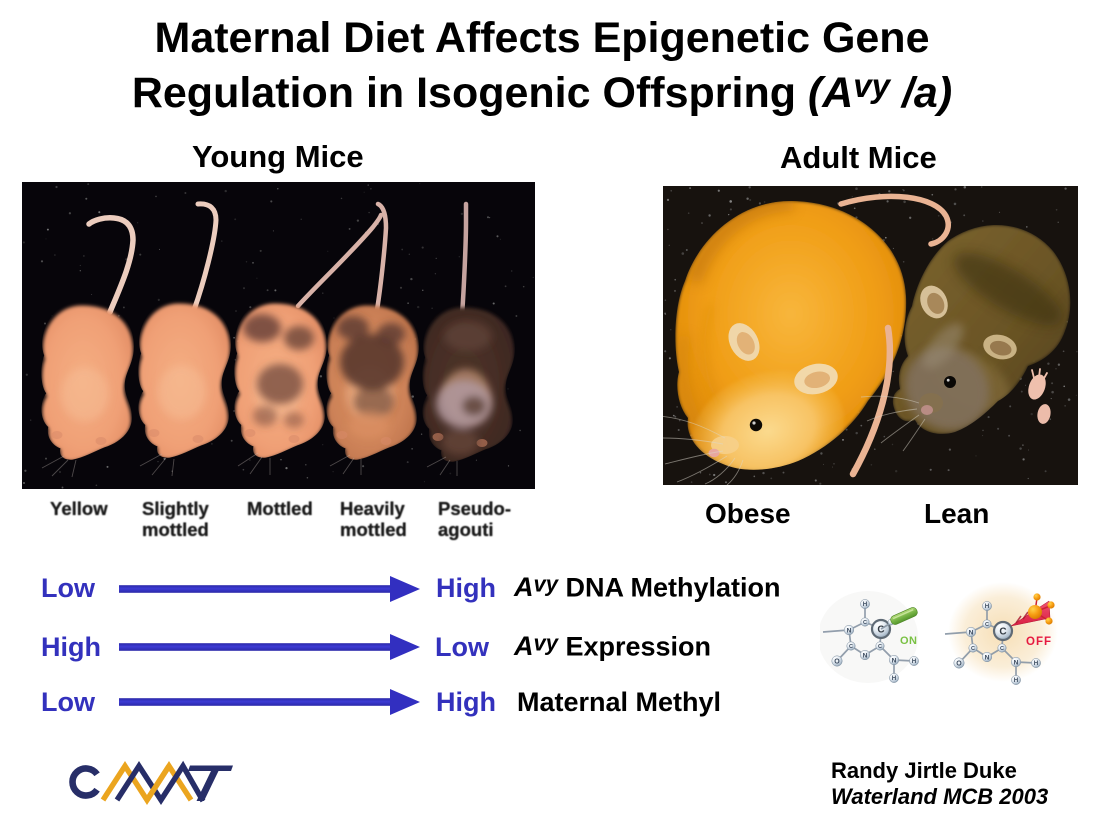  Describe the element at coordinates (909, 641) in the screenshot. I see `svg-text: ON` at that location.